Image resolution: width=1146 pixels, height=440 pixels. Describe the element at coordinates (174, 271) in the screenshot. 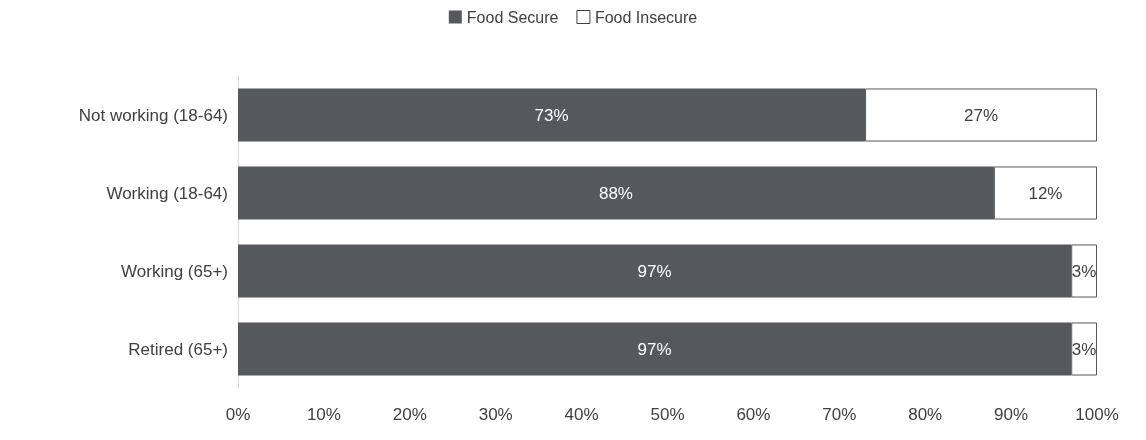

I see `y-tick-label: Working (65+)` at that location.